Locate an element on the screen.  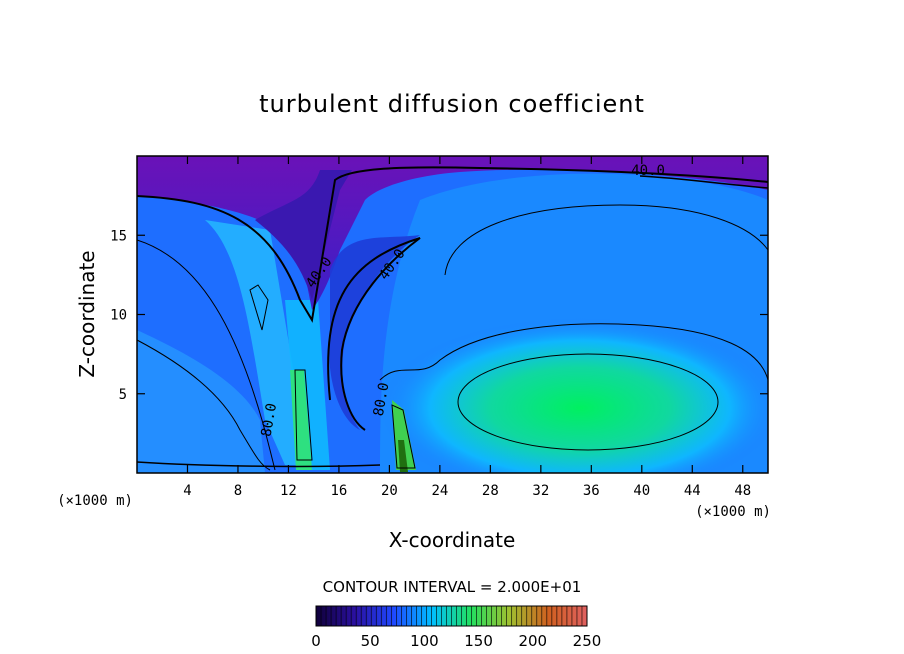
field-column-light is located at coordinates (252, 342).